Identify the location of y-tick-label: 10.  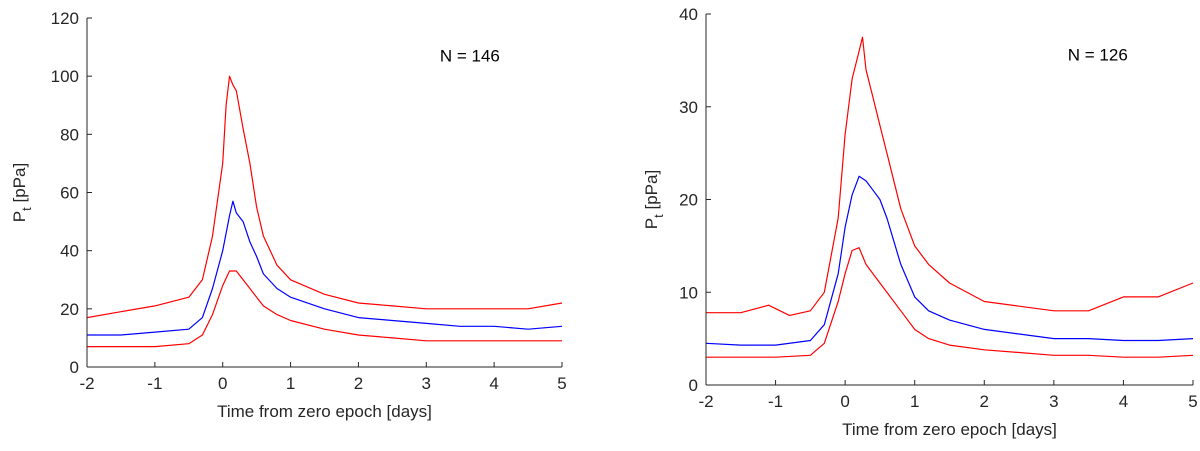
(688, 292).